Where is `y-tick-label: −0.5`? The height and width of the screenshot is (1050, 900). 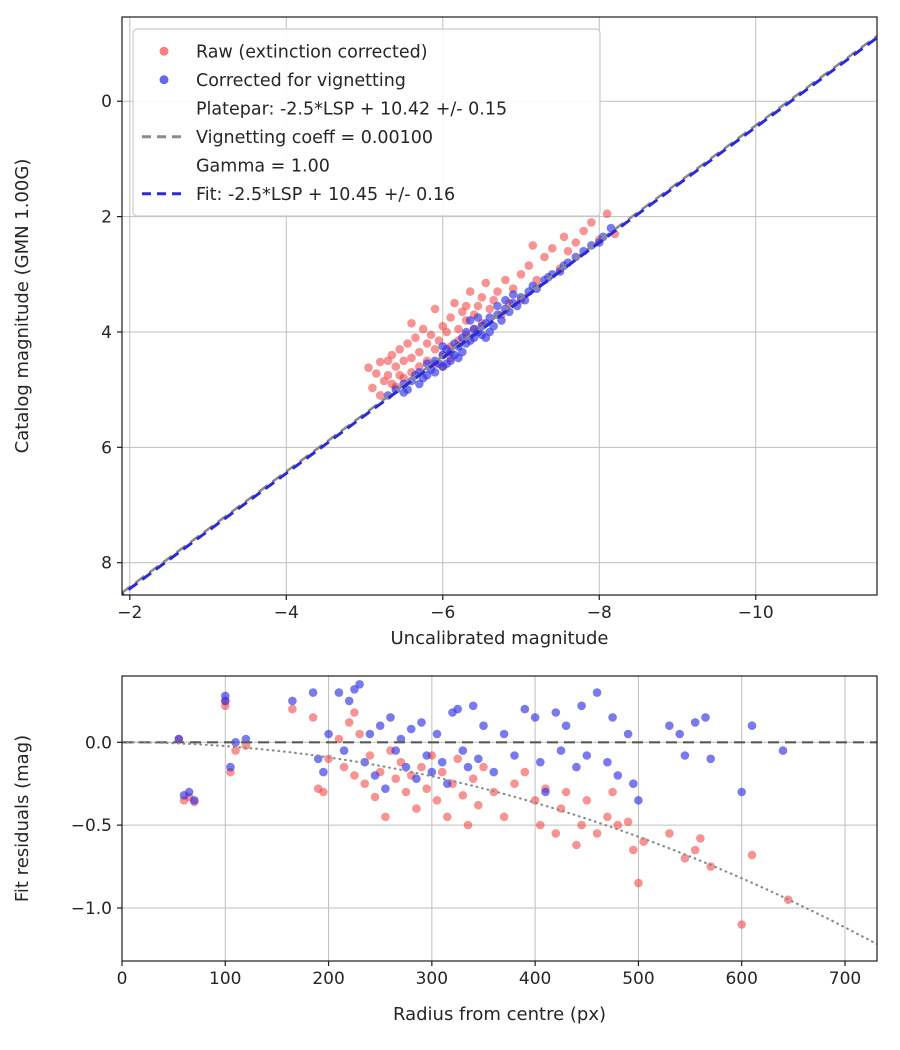 y-tick-label: −0.5 is located at coordinates (91, 826).